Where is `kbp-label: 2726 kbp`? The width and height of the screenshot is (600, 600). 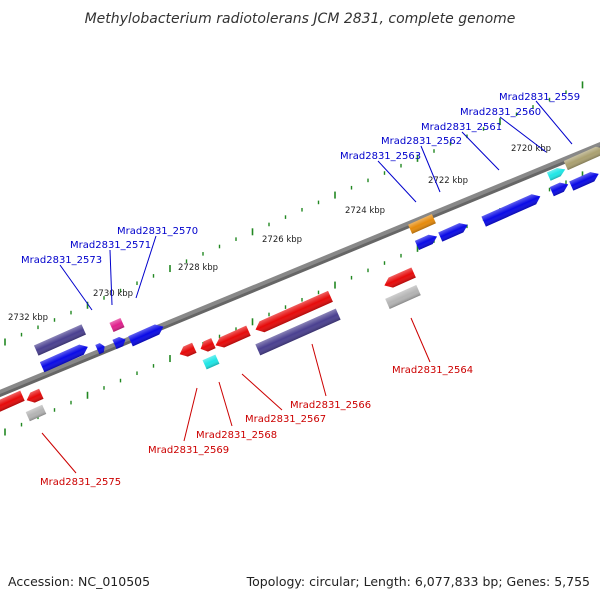
kbp-label: 2726 kbp is located at coordinates (282, 240).